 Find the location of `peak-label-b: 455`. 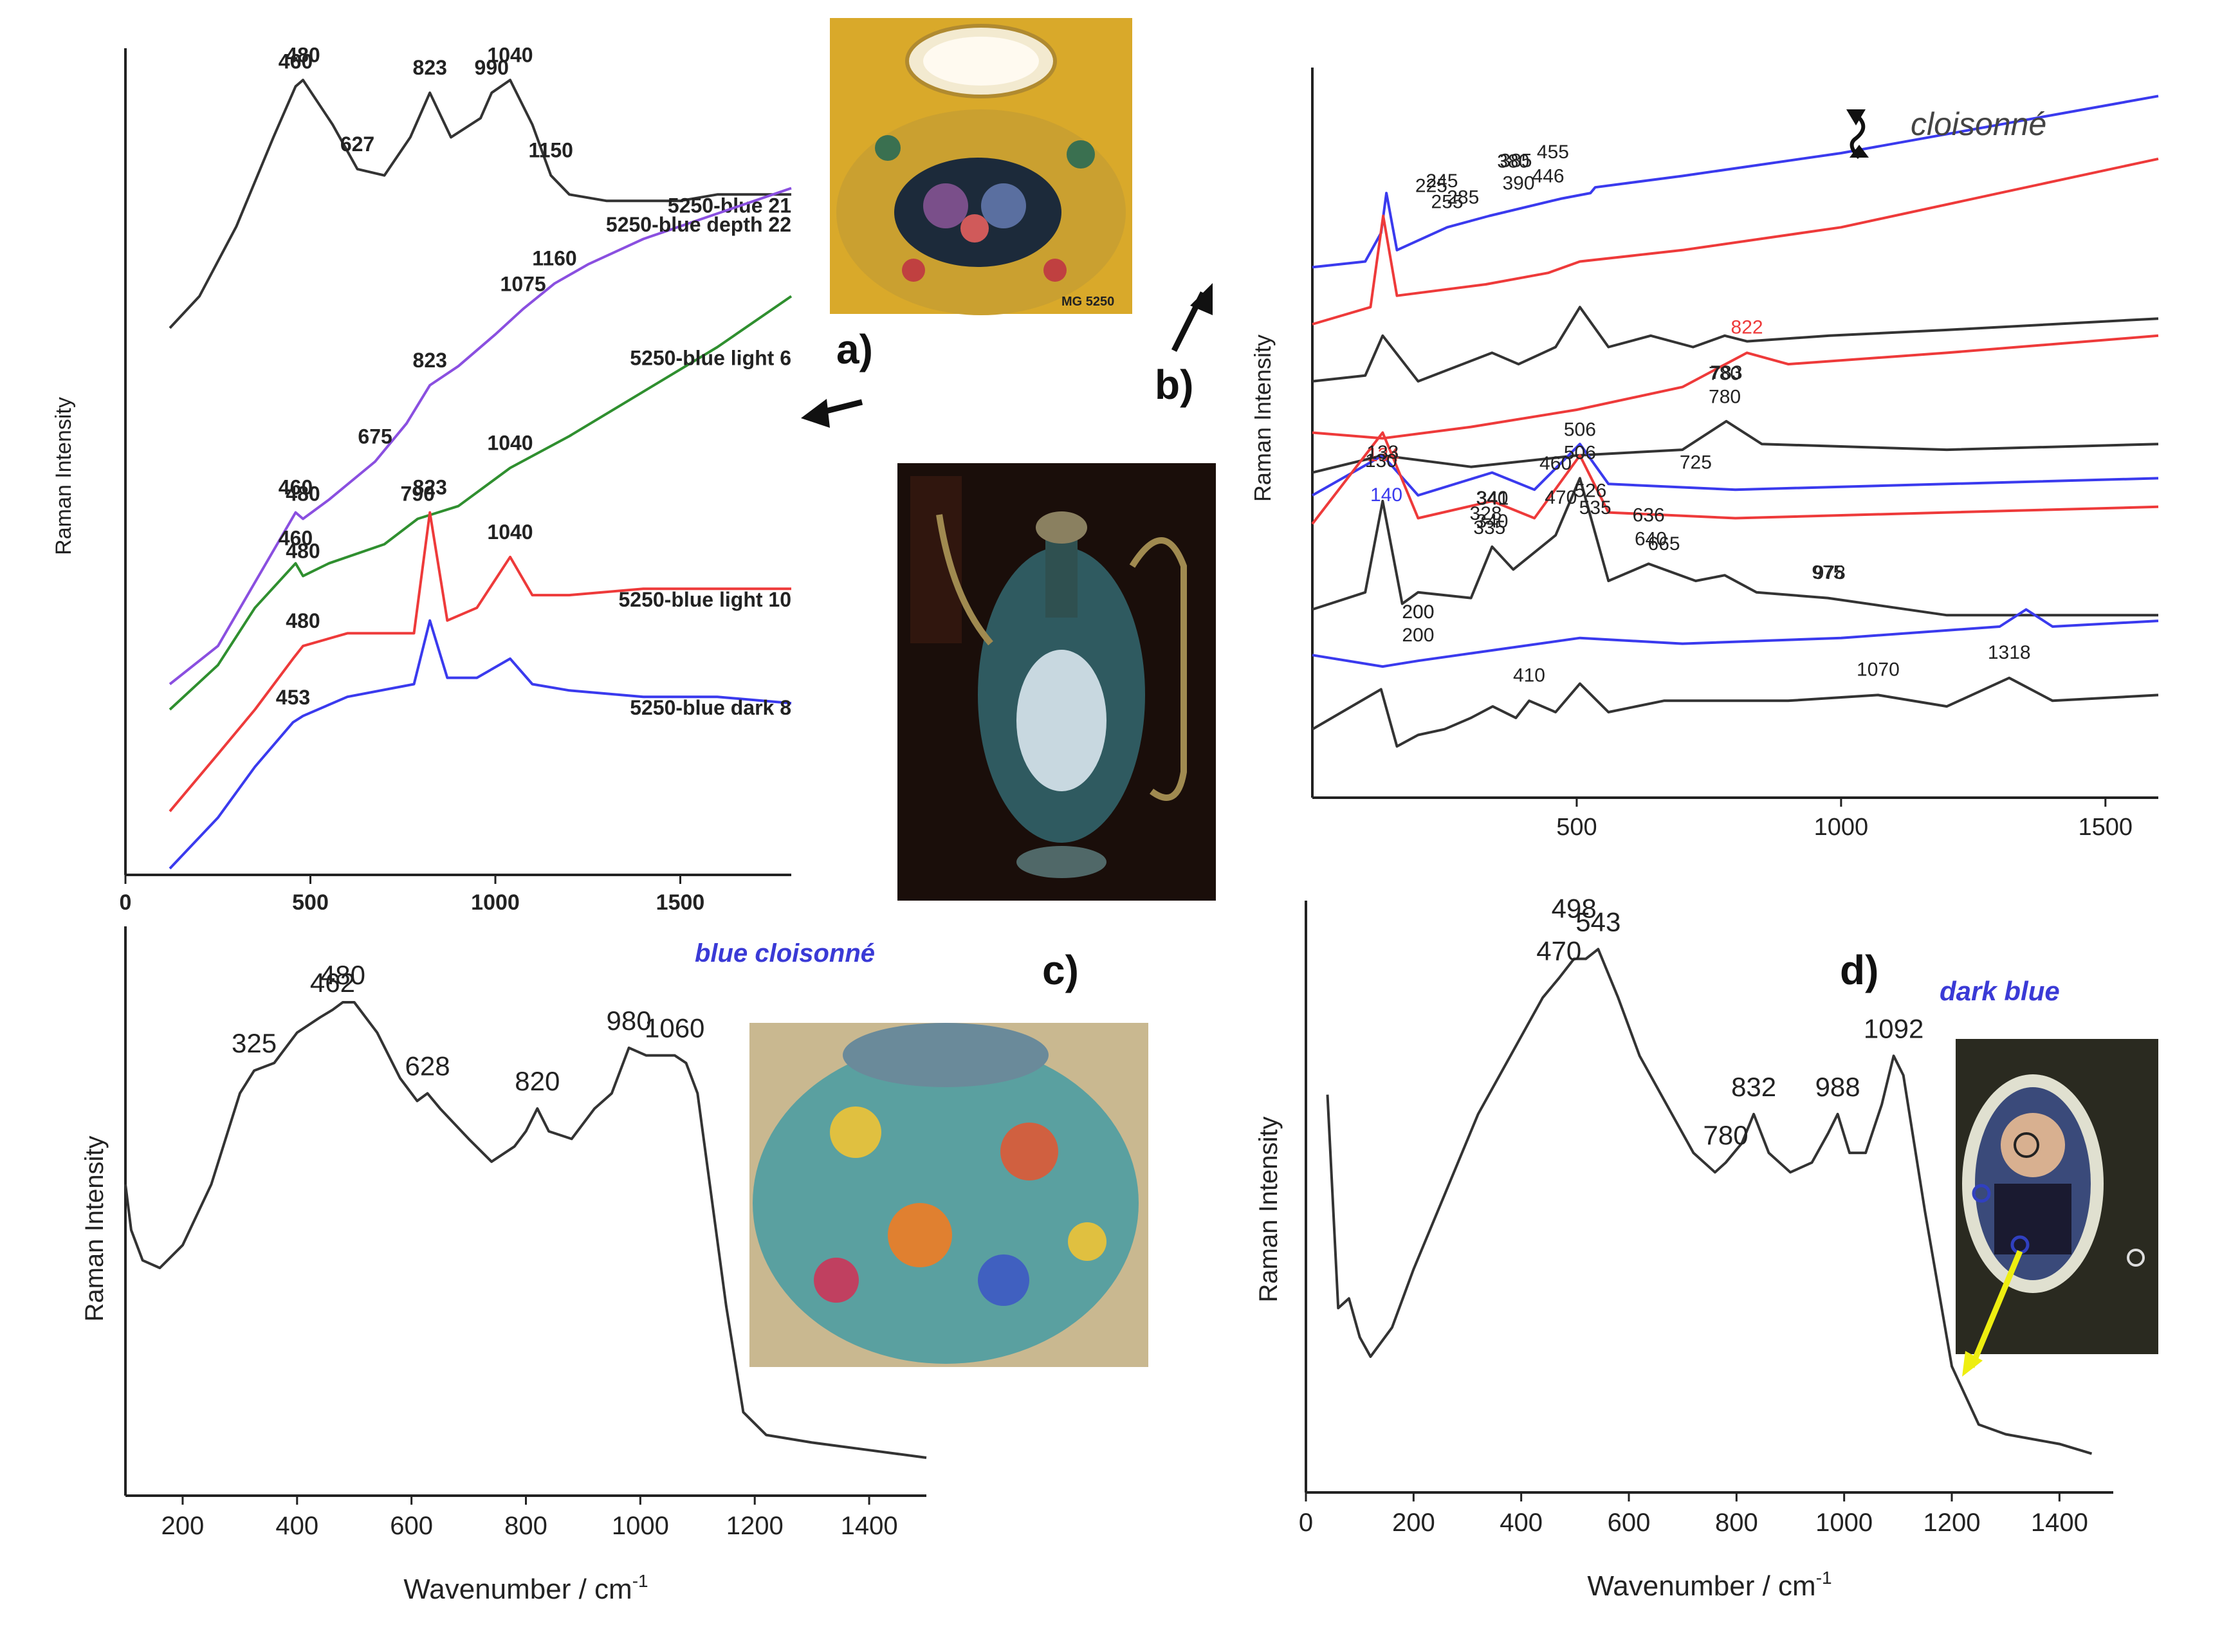

peak-label-b: 455 is located at coordinates (1553, 152).